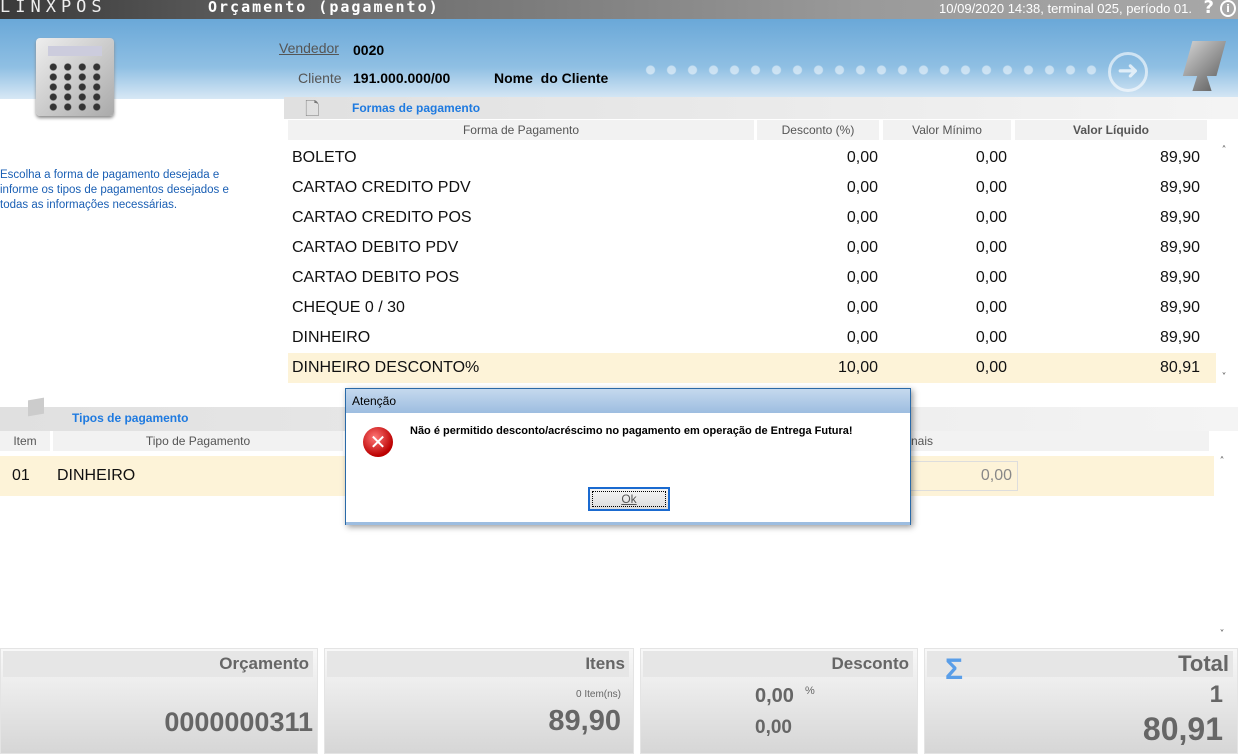  Describe the element at coordinates (870, 70) in the screenshot. I see `progress-dots` at that location.